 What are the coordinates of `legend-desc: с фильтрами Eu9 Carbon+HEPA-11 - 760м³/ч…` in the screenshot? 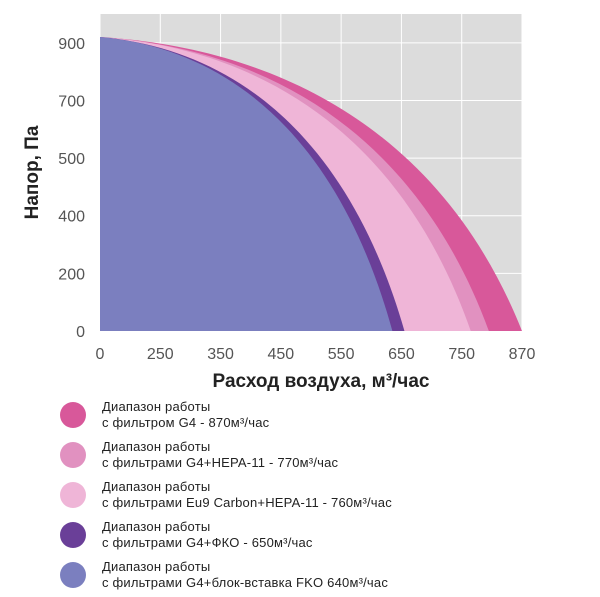 It's located at (247, 502).